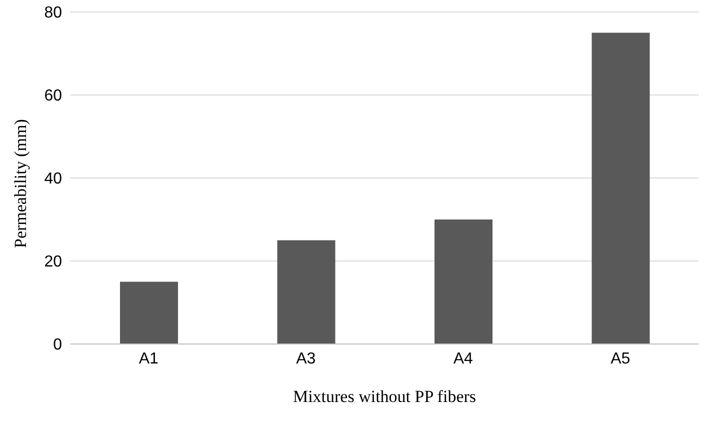 The height and width of the screenshot is (424, 707). Describe the element at coordinates (306, 359) in the screenshot. I see `x-tick-label: A3` at that location.